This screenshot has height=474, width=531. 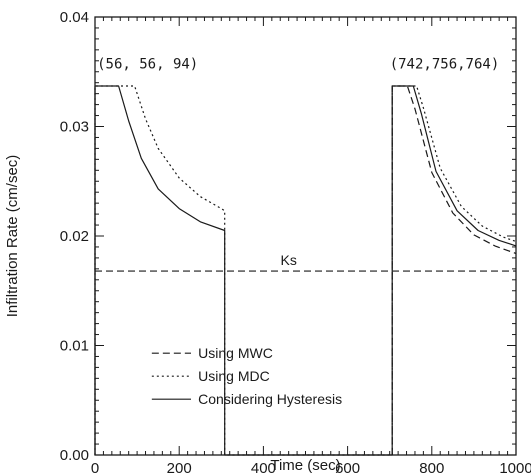 I want to click on legend-label: Using MDC, so click(x=234, y=376).